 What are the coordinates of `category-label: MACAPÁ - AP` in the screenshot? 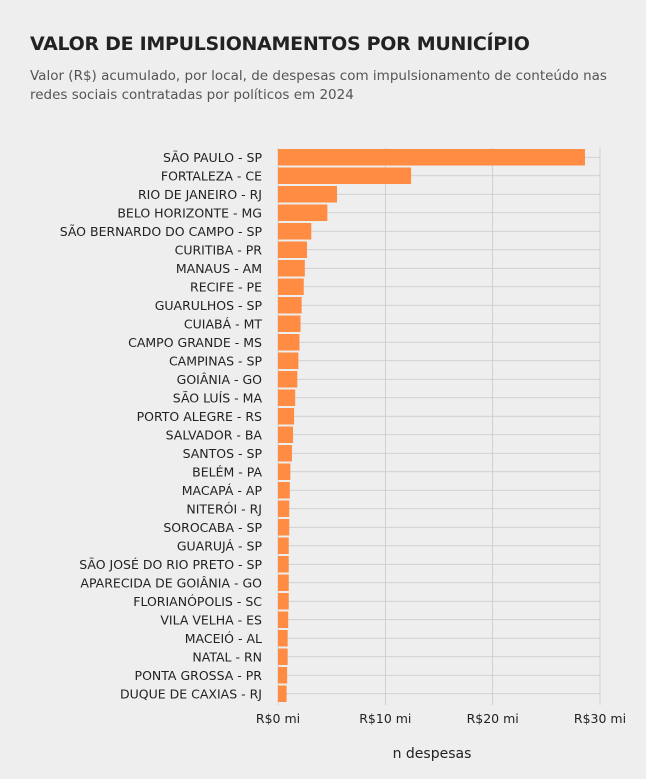 It's located at (222, 490).